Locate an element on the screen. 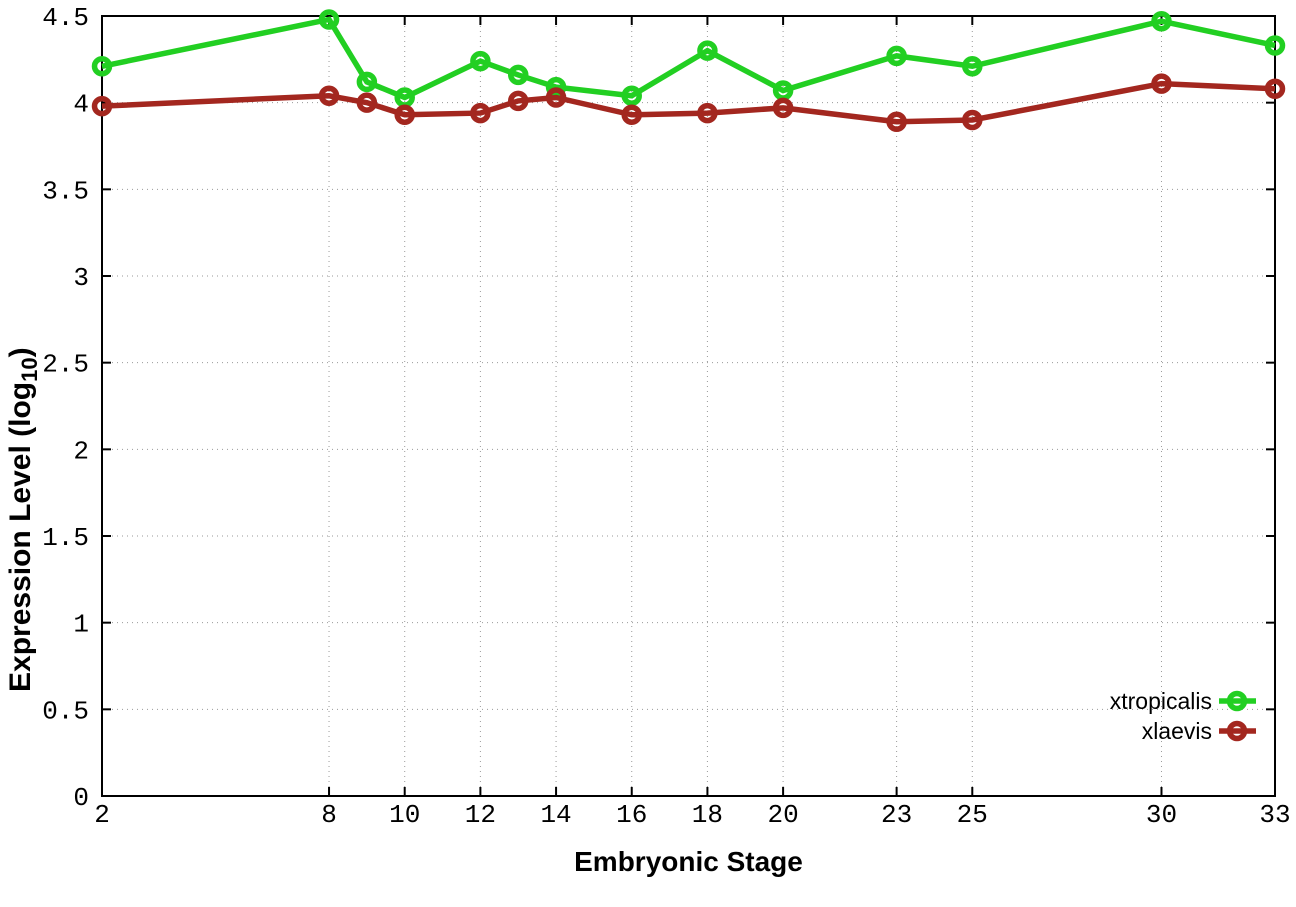 The image size is (1296, 907). y-axis-title-text: Expression Level (log is located at coordinates (20, 536).